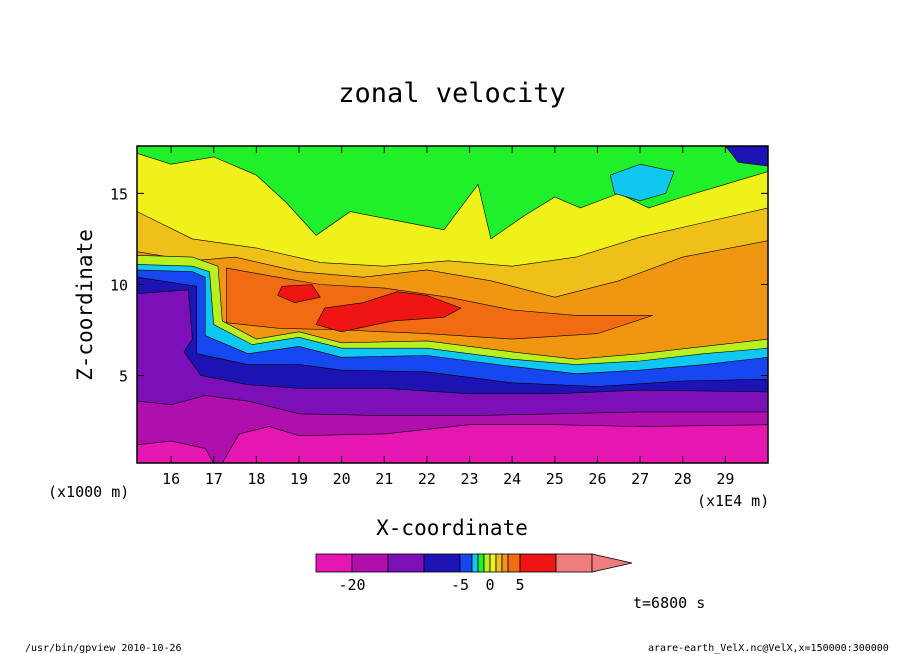 The width and height of the screenshot is (904, 654). What do you see at coordinates (299, 479) in the screenshot?
I see `x-tick-label: 19` at bounding box center [299, 479].